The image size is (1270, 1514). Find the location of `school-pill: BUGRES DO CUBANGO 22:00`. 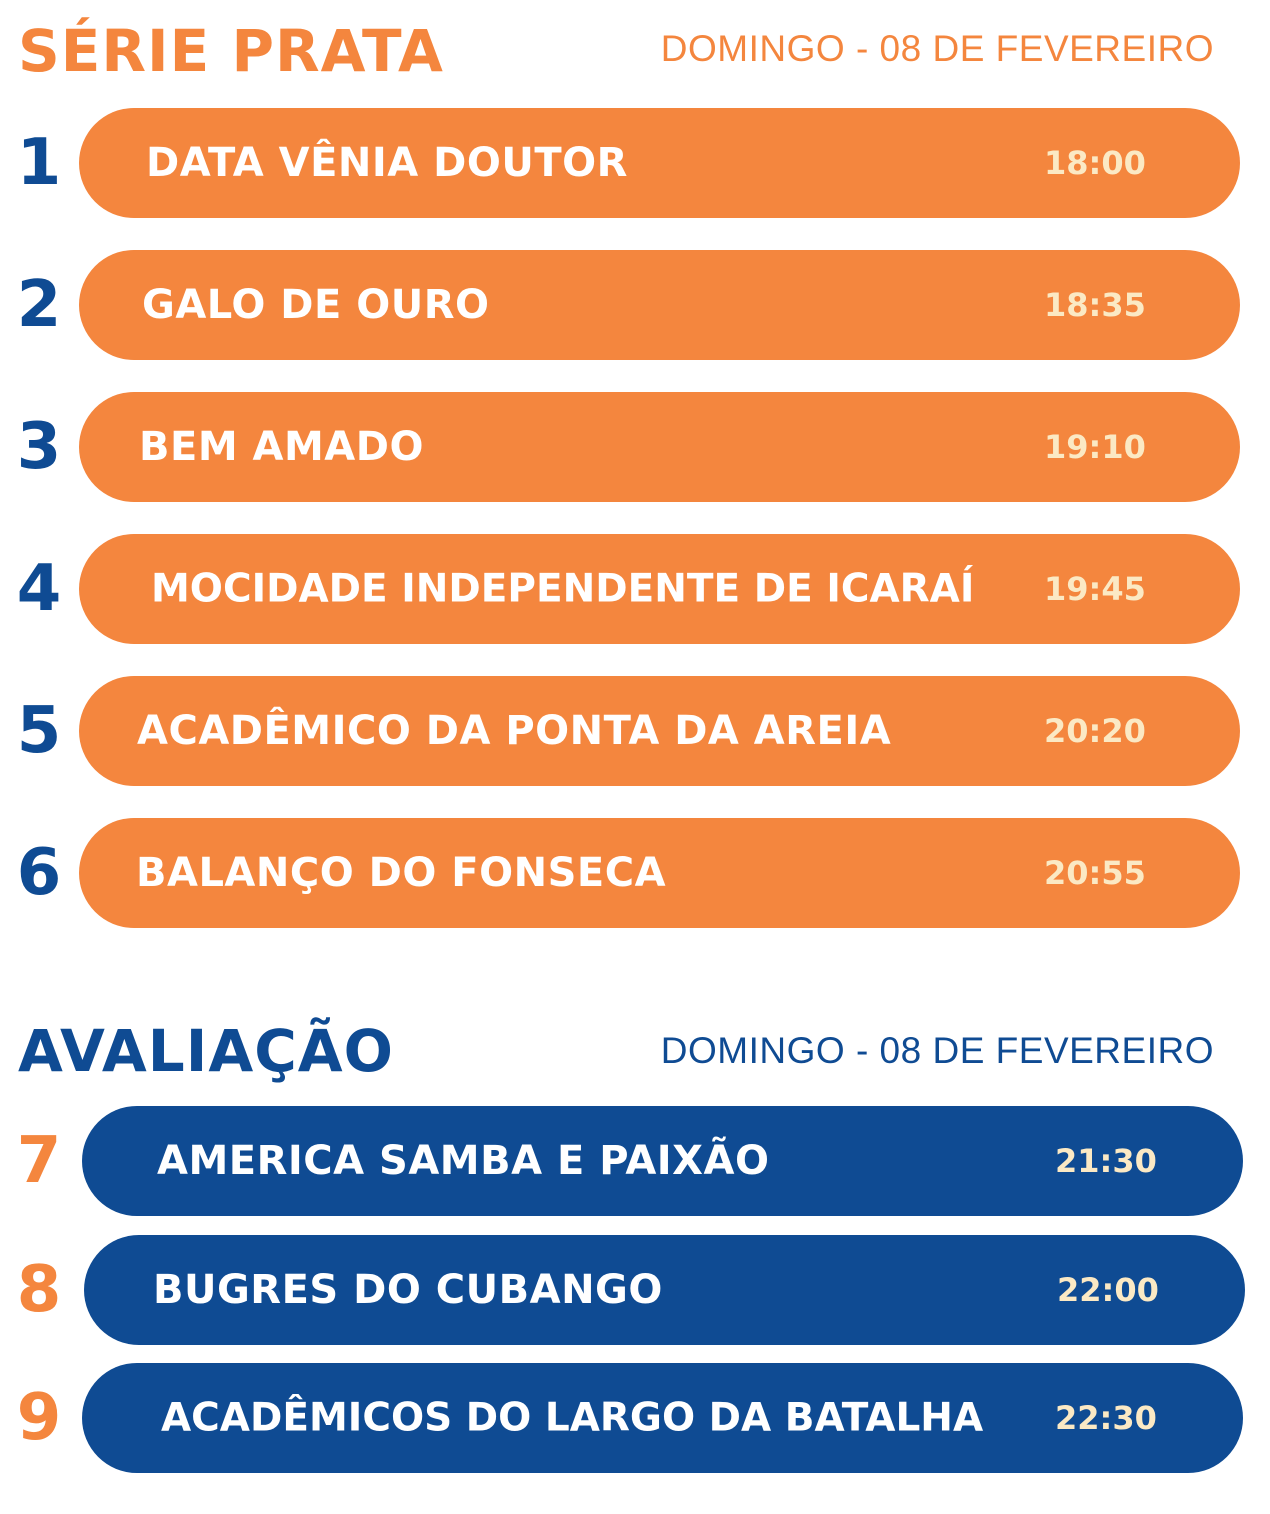

school-pill: BUGRES DO CUBANGO 22:00 is located at coordinates (664, 1290).